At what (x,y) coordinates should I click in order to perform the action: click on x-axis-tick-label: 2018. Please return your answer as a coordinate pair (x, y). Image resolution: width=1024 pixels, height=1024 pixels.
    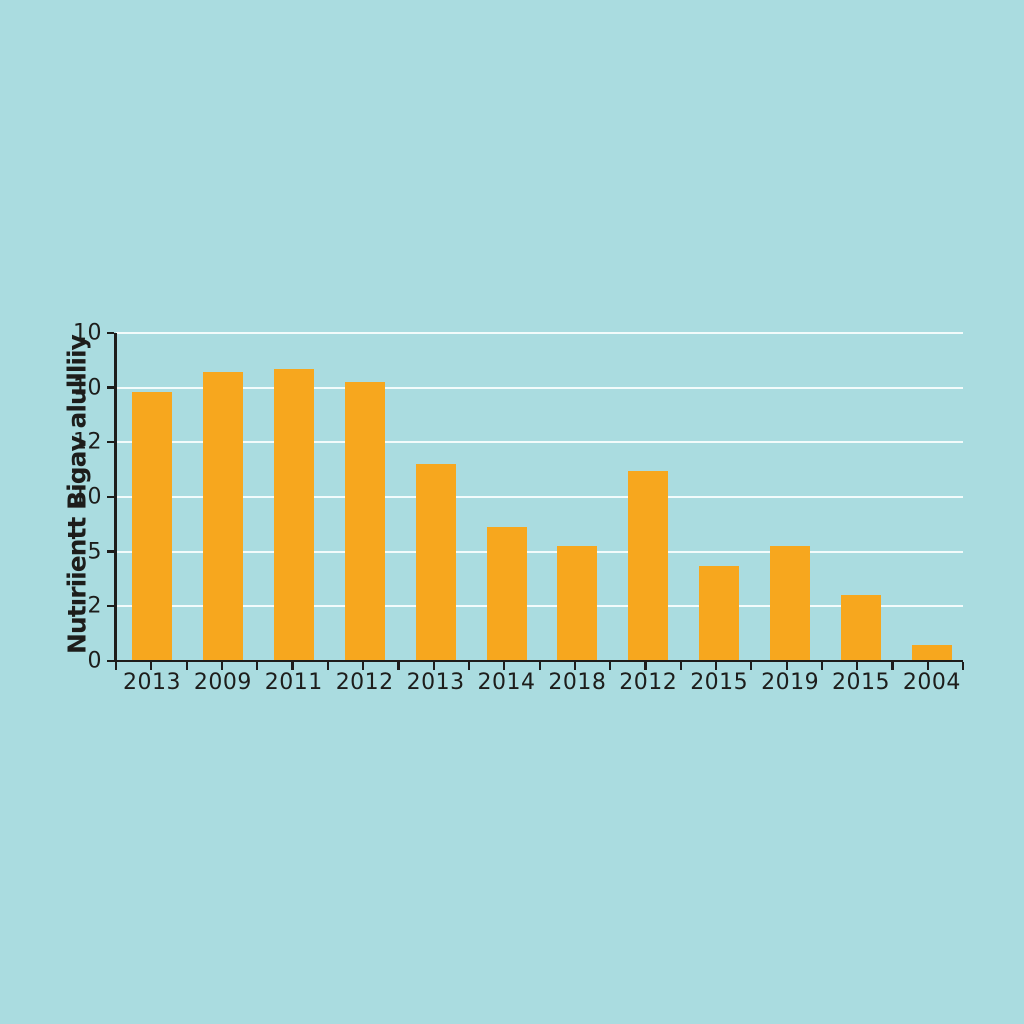
    Looking at the image, I should click on (577, 682).